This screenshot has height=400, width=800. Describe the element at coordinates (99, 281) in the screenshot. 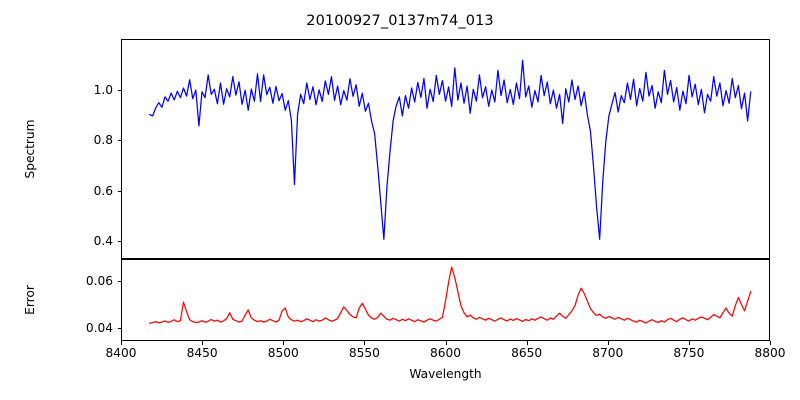

I see `error-y-ticklabel: 0.06` at that location.